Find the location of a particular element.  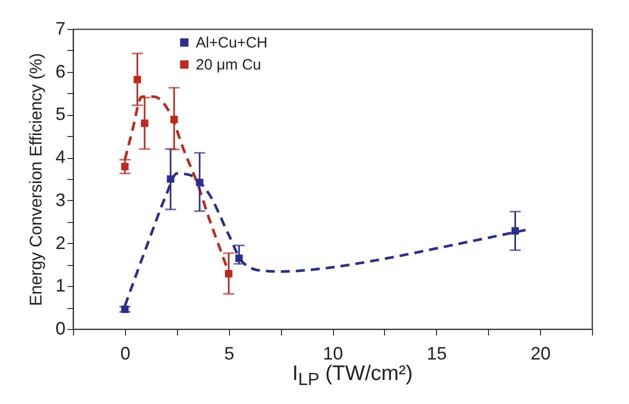

x-tick-label: 5 is located at coordinates (229, 354).